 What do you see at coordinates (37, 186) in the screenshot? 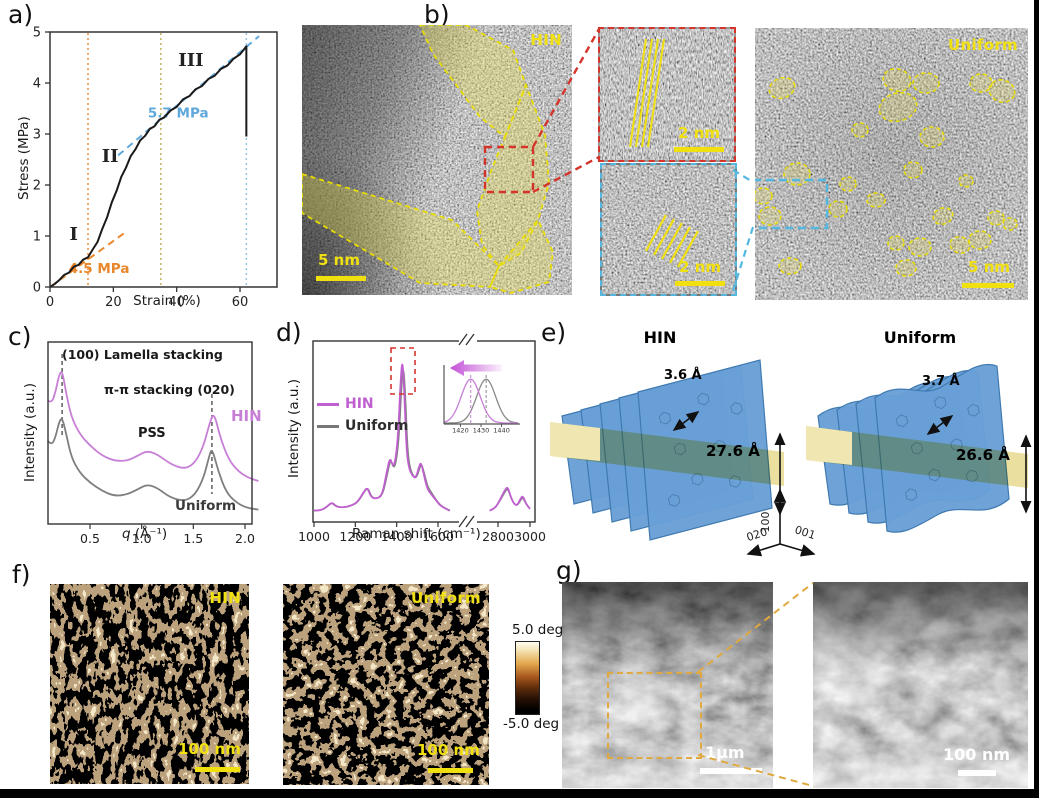
I see `svg-text: 2` at bounding box center [37, 186].